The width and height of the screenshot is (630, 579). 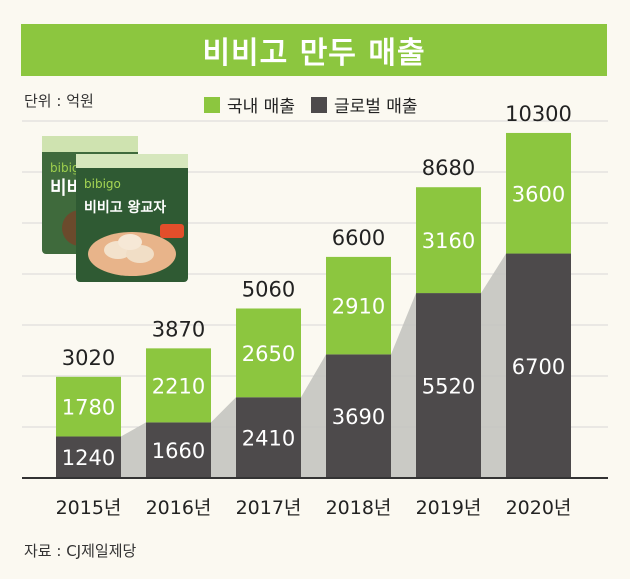 I want to click on bar-domestic-value-label: 3160, so click(x=448, y=241).